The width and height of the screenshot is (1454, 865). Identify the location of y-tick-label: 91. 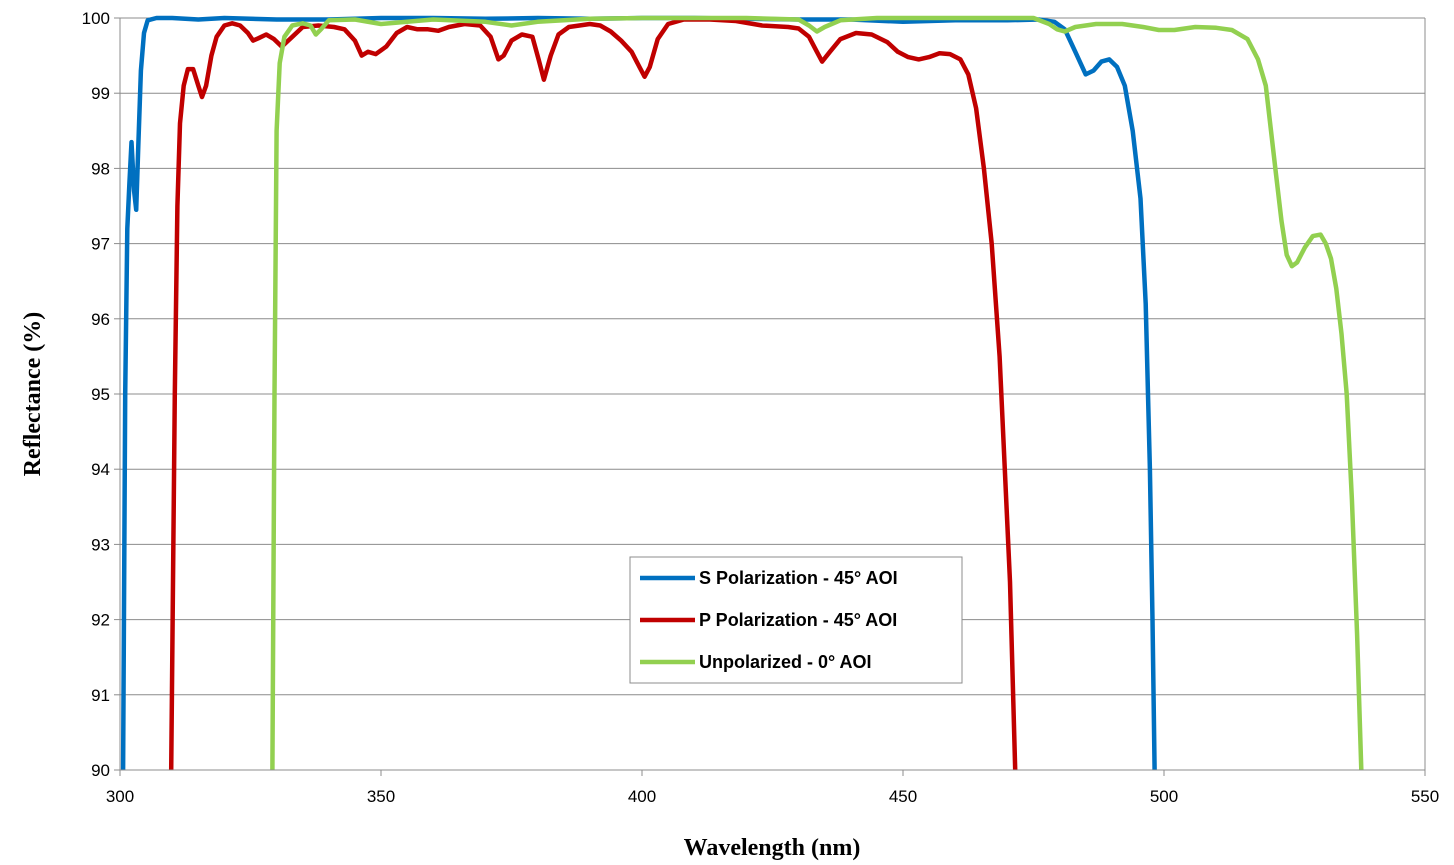
(100, 695).